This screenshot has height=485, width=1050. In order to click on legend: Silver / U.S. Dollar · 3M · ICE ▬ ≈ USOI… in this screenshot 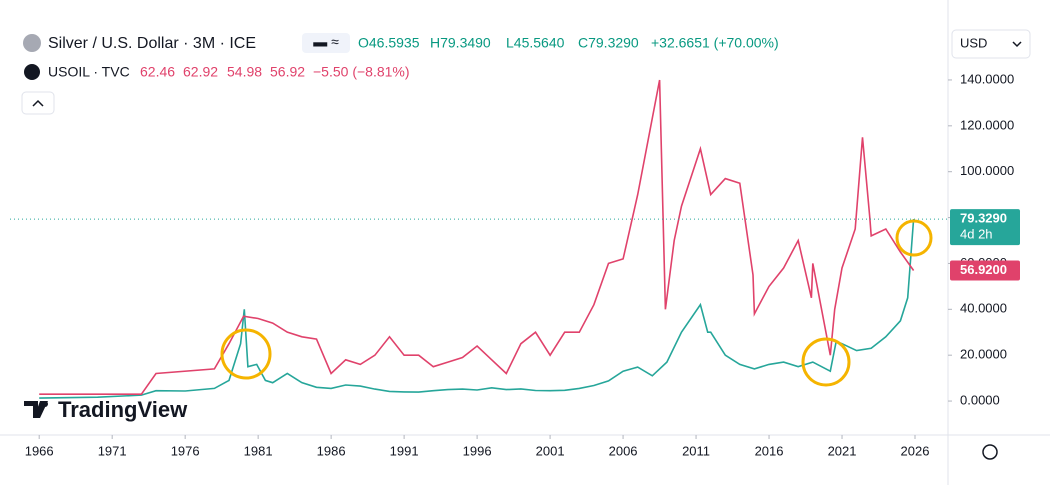, I will do `click(185, 74)`.